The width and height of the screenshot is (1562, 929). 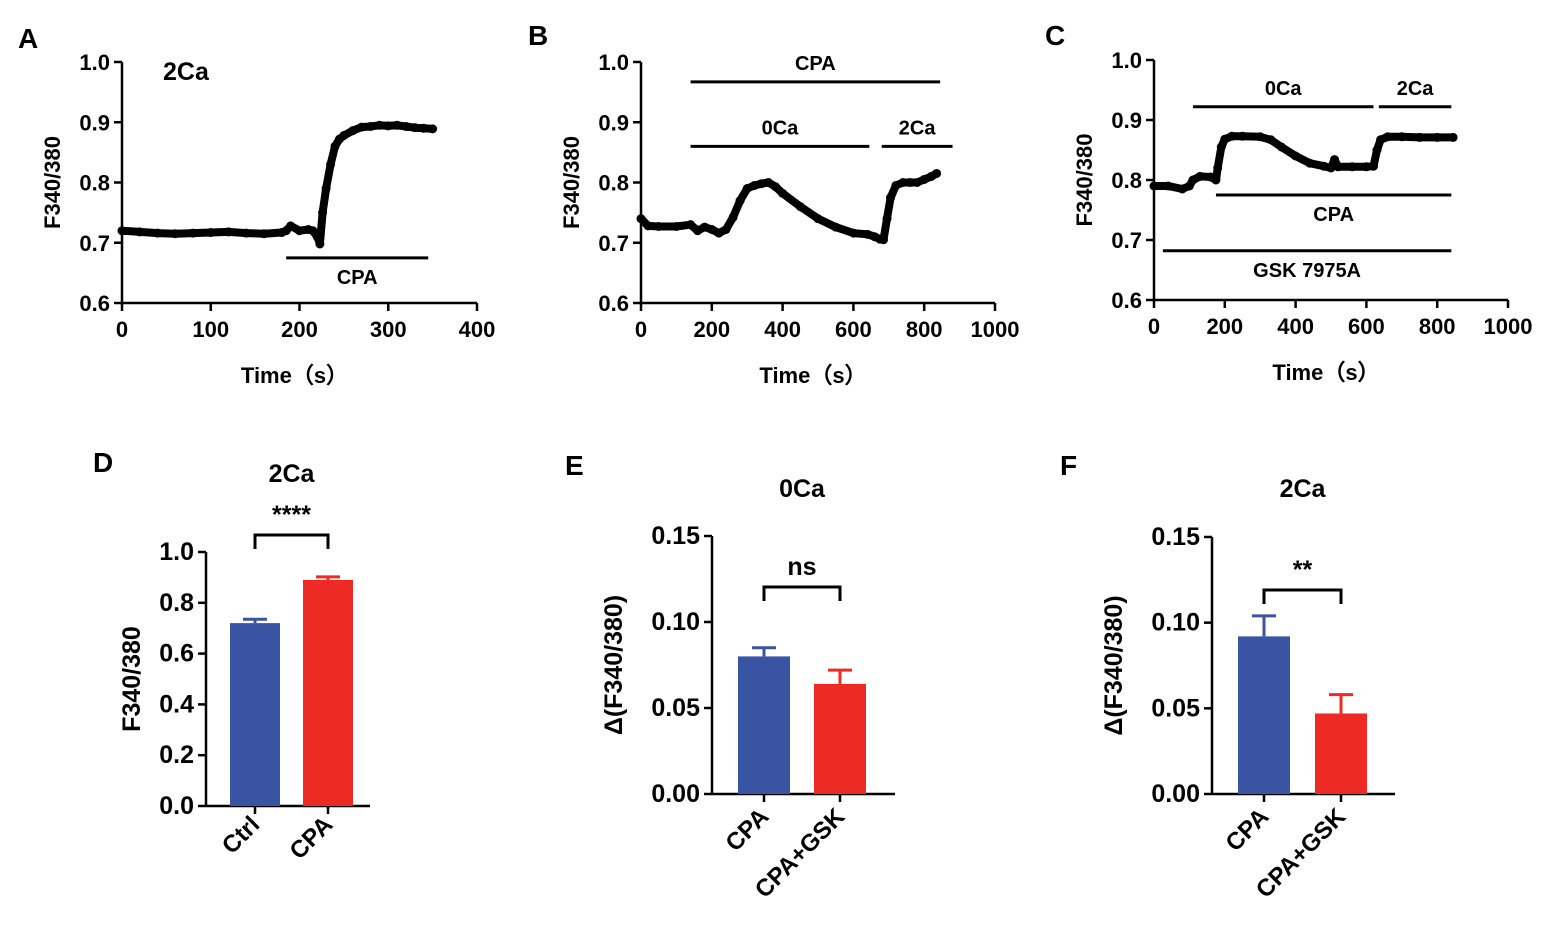 What do you see at coordinates (291, 541) in the screenshot?
I see `significance-bracket` at bounding box center [291, 541].